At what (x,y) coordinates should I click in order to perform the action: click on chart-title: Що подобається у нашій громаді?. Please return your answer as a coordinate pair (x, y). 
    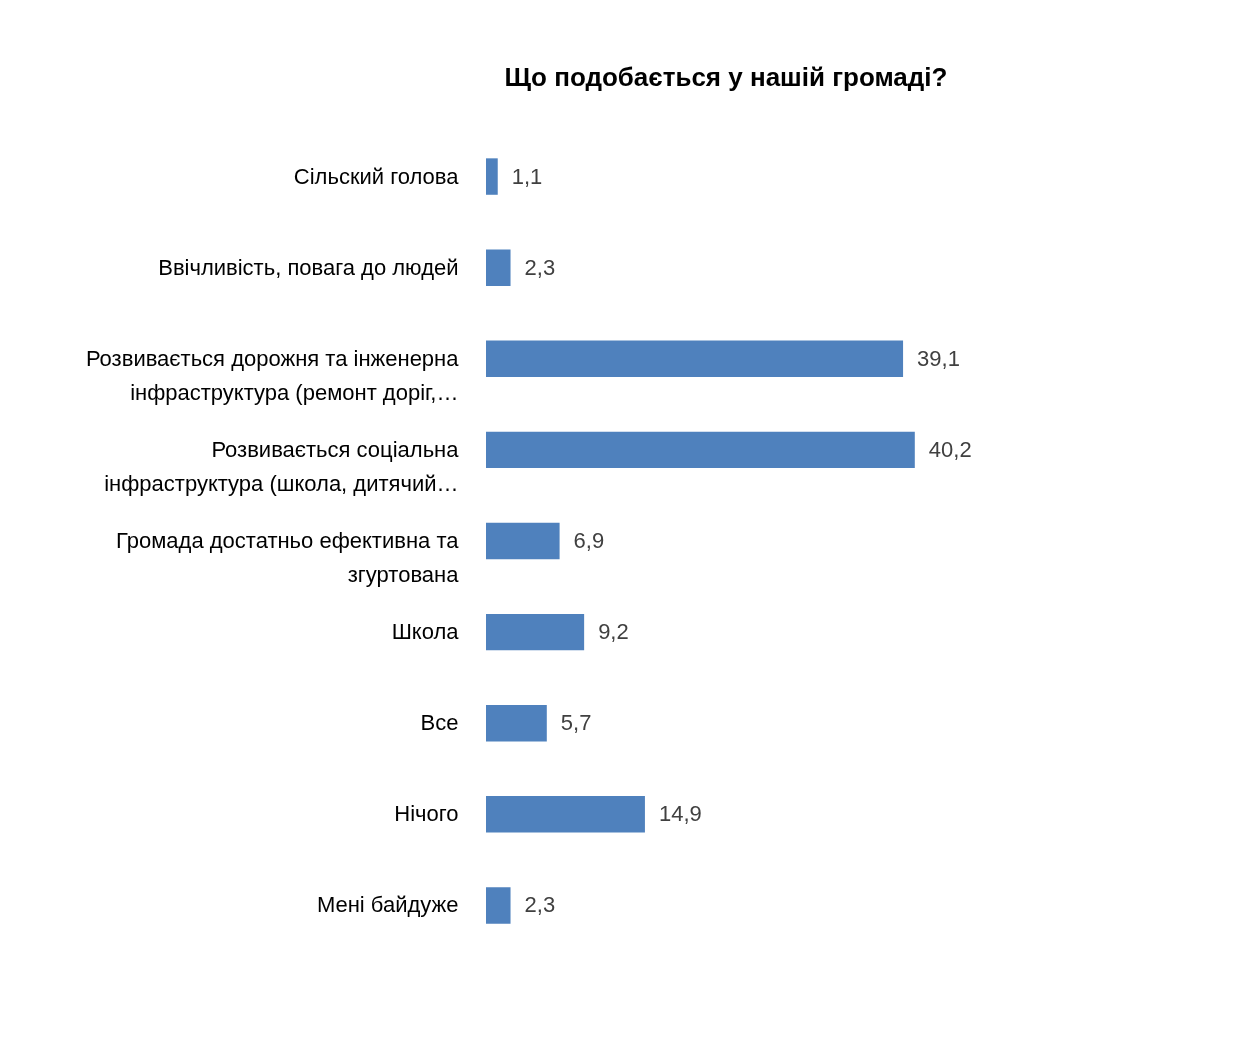
    Looking at the image, I should click on (726, 77).